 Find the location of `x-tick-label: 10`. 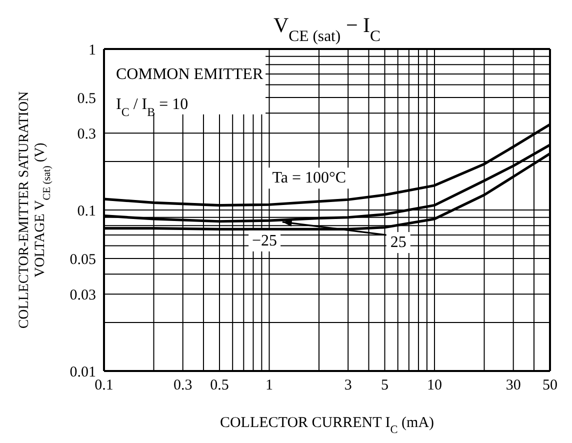

x-tick-label: 10 is located at coordinates (434, 386).